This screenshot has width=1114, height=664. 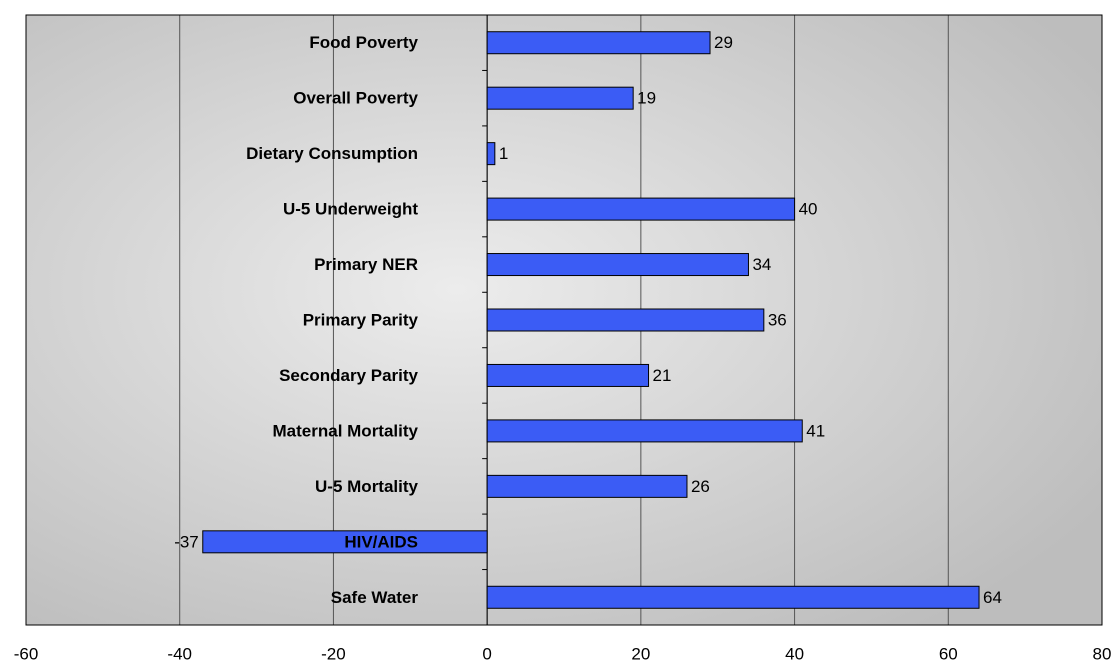 I want to click on category-label: Secondary Parity, so click(x=348, y=375).